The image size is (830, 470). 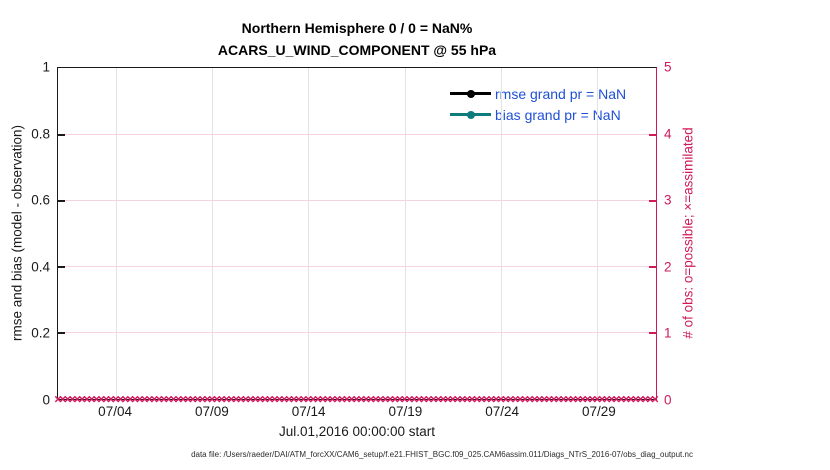 I want to click on x-tick-label: 07/29, so click(x=599, y=411).